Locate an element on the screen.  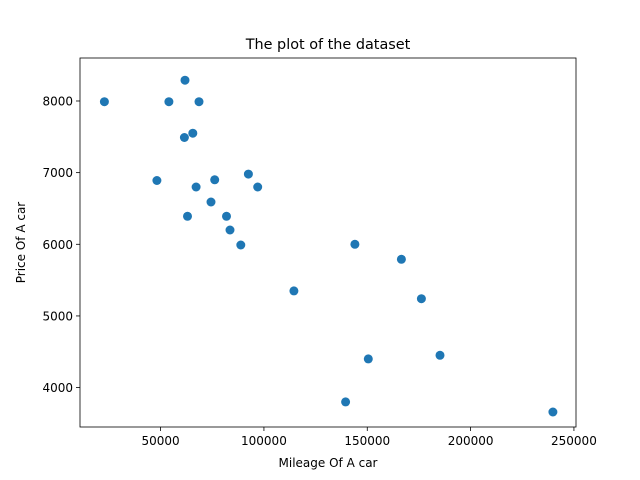
x-axis-label: Mileage Of A car is located at coordinates (328, 463).